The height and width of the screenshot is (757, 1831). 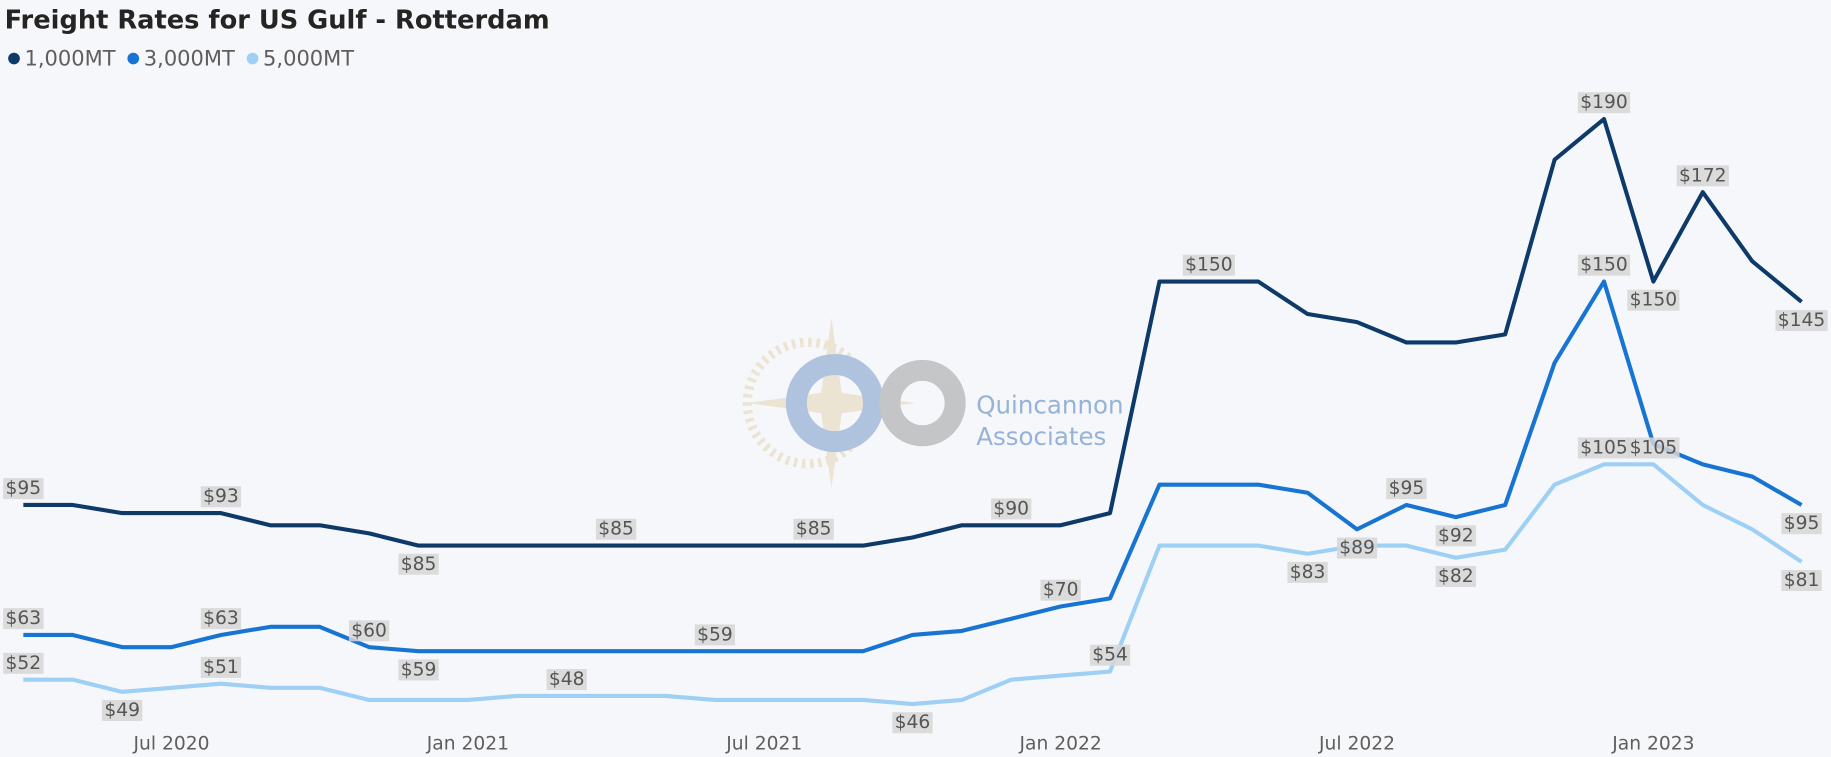 I want to click on legend-label: 1,000MT, so click(x=70, y=58).